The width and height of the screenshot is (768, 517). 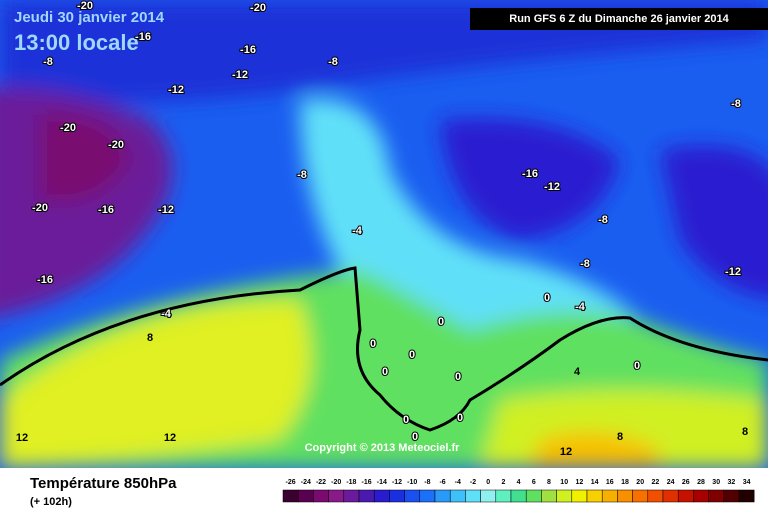 I want to click on colorbar-tick: -6, so click(x=442, y=482).